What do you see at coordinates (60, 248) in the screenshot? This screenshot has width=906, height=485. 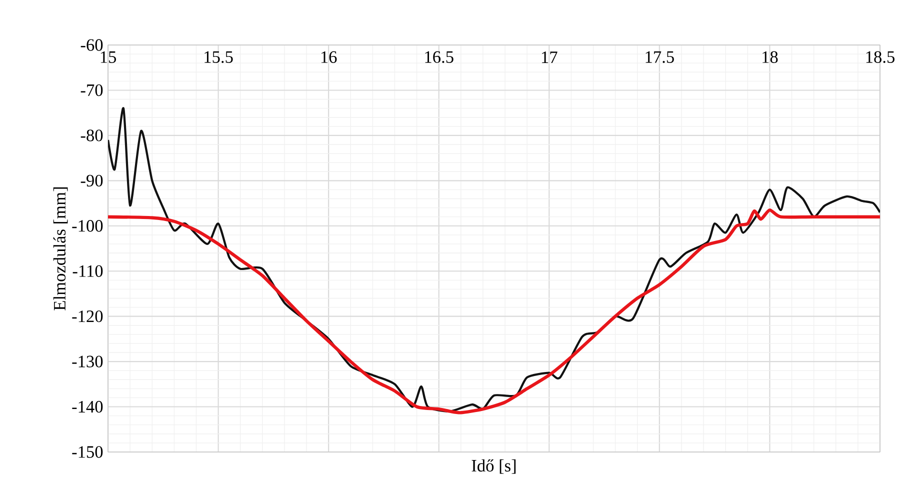 I see `y-axis-title: Elmozdulás [mm]` at bounding box center [60, 248].